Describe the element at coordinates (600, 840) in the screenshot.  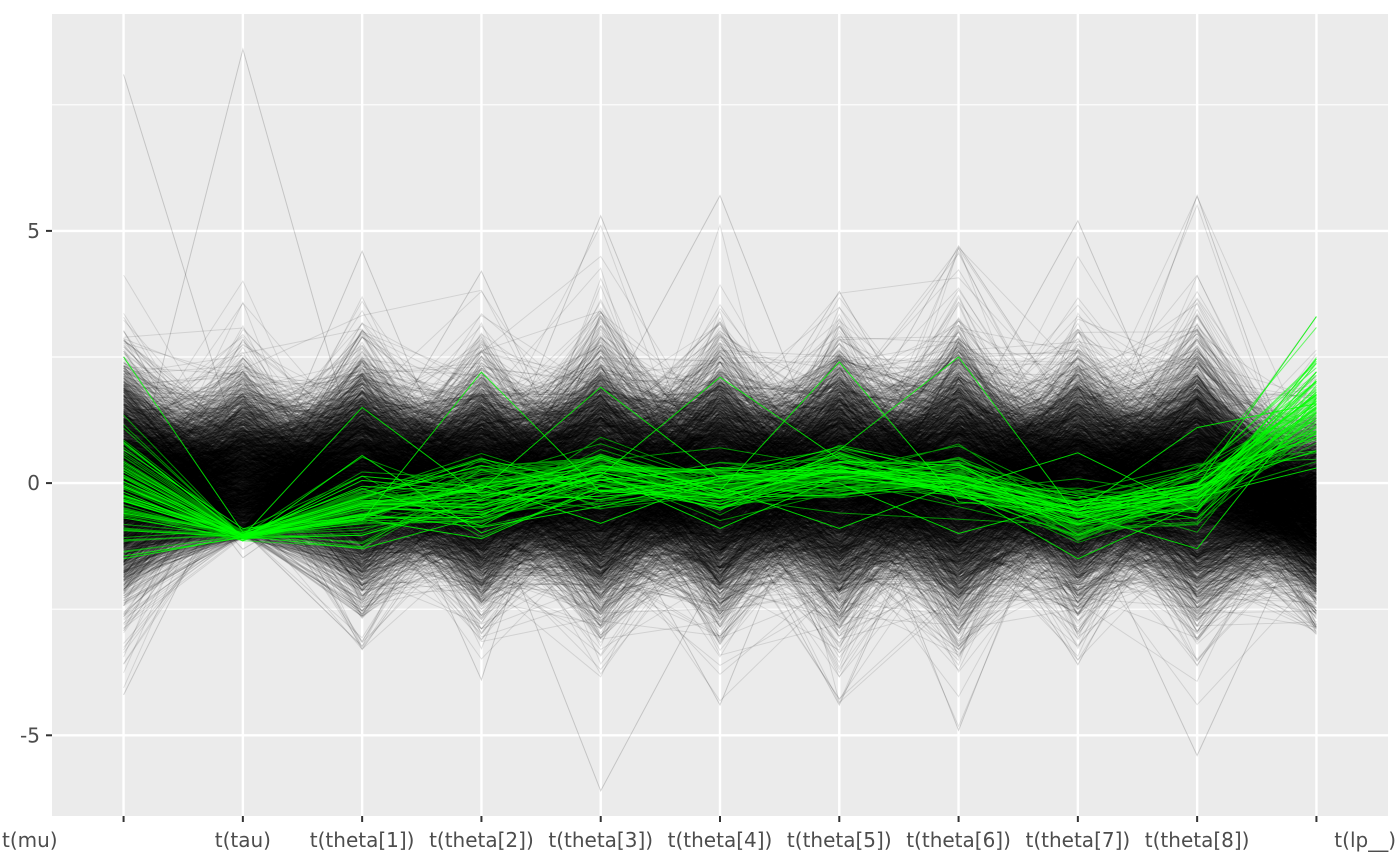
I see `x-tick-label: t(theta[3])` at that location.